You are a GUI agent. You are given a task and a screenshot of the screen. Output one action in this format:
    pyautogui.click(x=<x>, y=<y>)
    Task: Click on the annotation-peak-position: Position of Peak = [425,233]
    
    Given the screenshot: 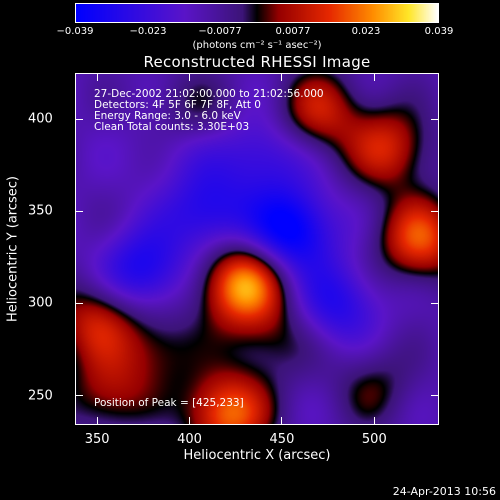 What is the action you would take?
    pyautogui.click(x=169, y=403)
    